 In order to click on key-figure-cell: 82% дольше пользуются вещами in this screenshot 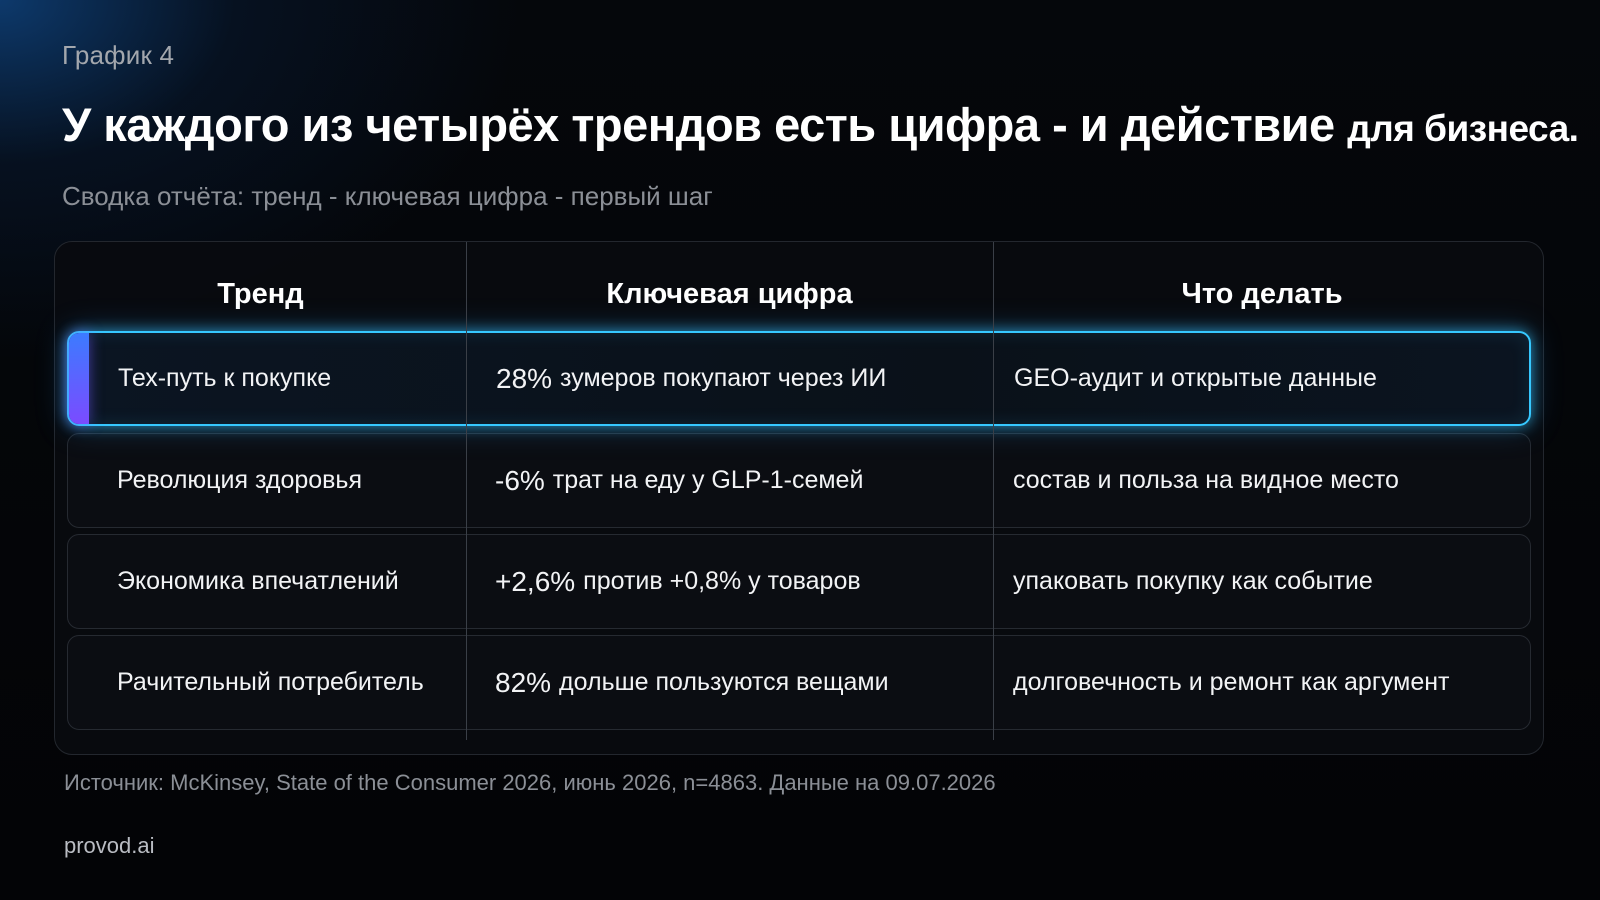, I will do `click(692, 682)`.